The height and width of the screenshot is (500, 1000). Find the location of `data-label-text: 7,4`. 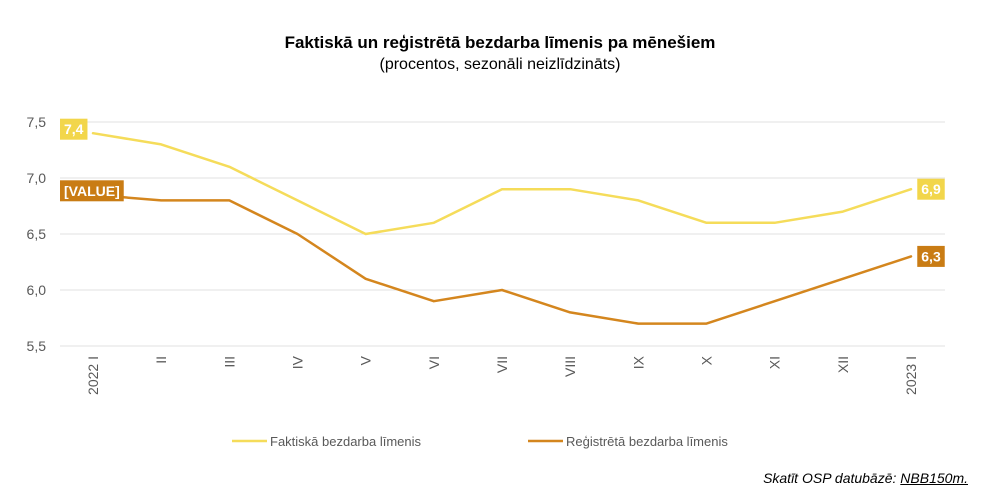

data-label-text: 7,4 is located at coordinates (74, 129).